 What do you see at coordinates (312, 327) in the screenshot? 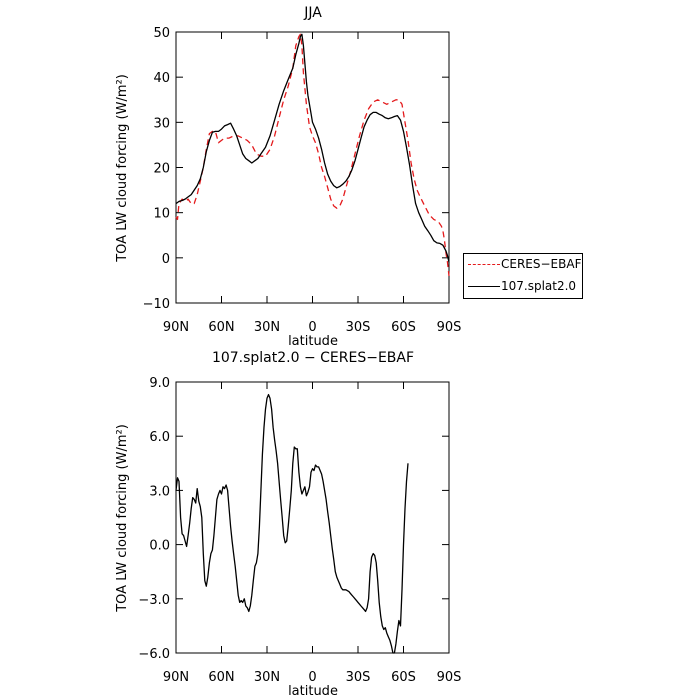
I see `top-x-tick-label: 0` at bounding box center [312, 327].